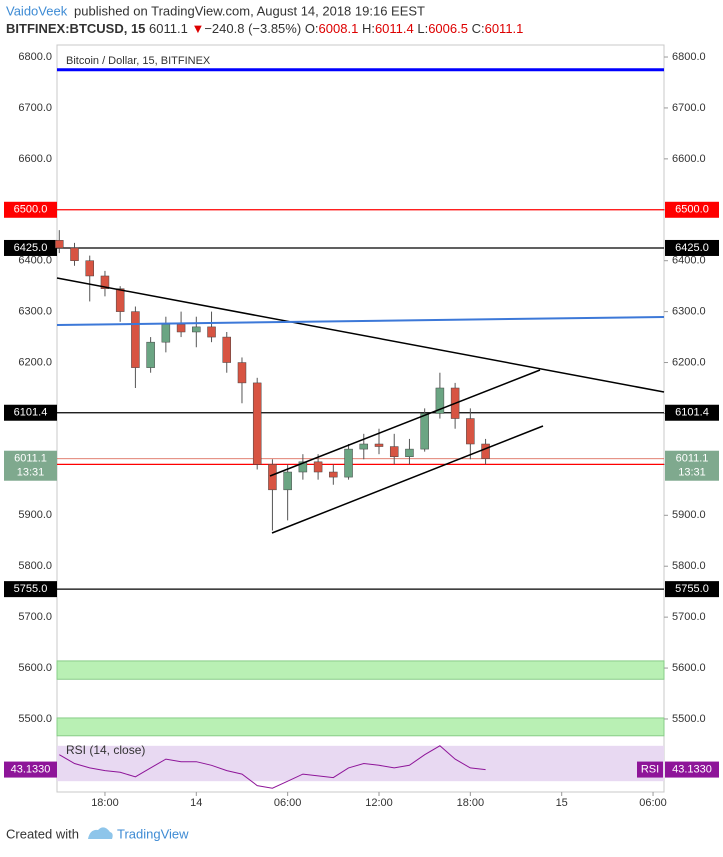 This screenshot has width=723, height=857. I want to click on chart-title: Bitcoin / Dollar, 15, BITFINEX, so click(138, 61).